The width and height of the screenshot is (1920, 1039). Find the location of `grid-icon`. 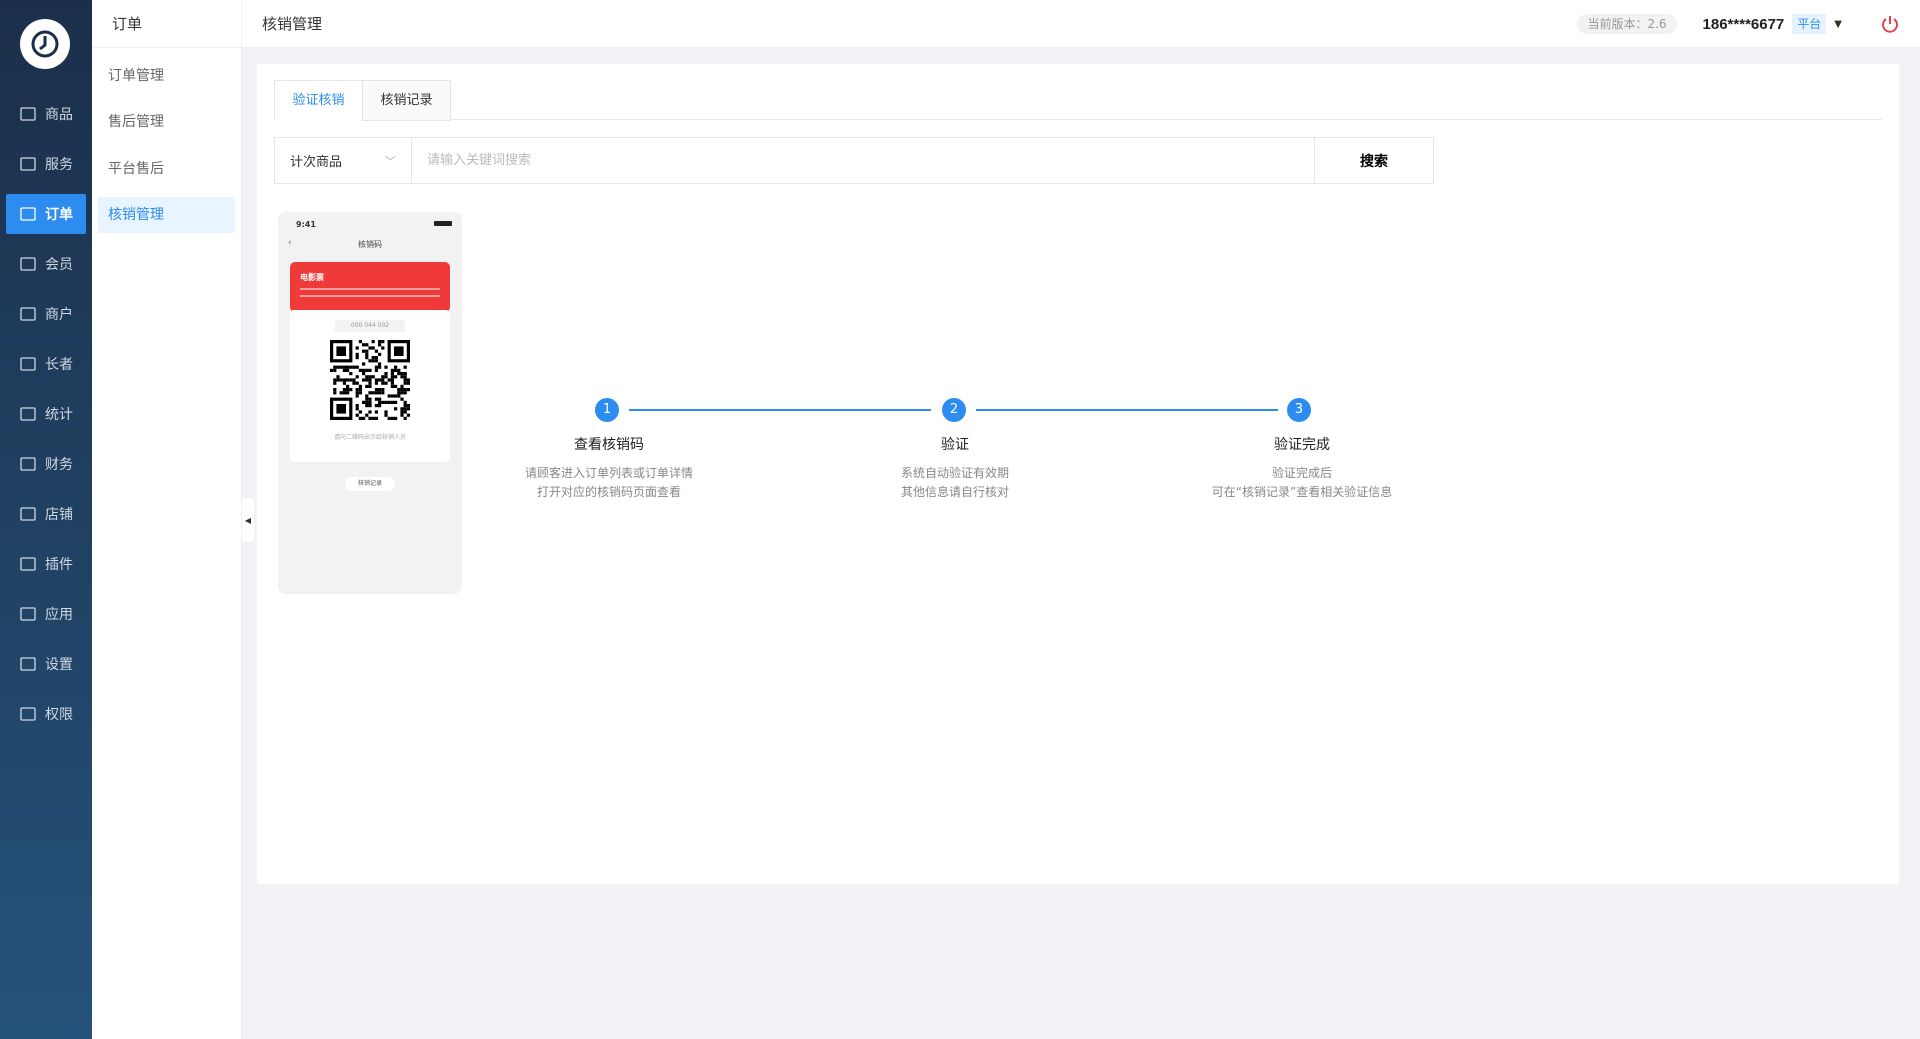

grid-icon is located at coordinates (28, 564).